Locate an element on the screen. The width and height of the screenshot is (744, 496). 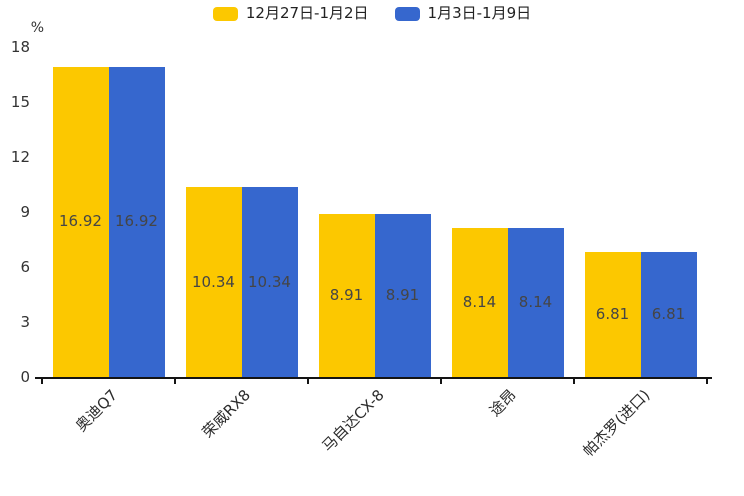
y-tick-label-3: 3 is located at coordinates (25, 322).